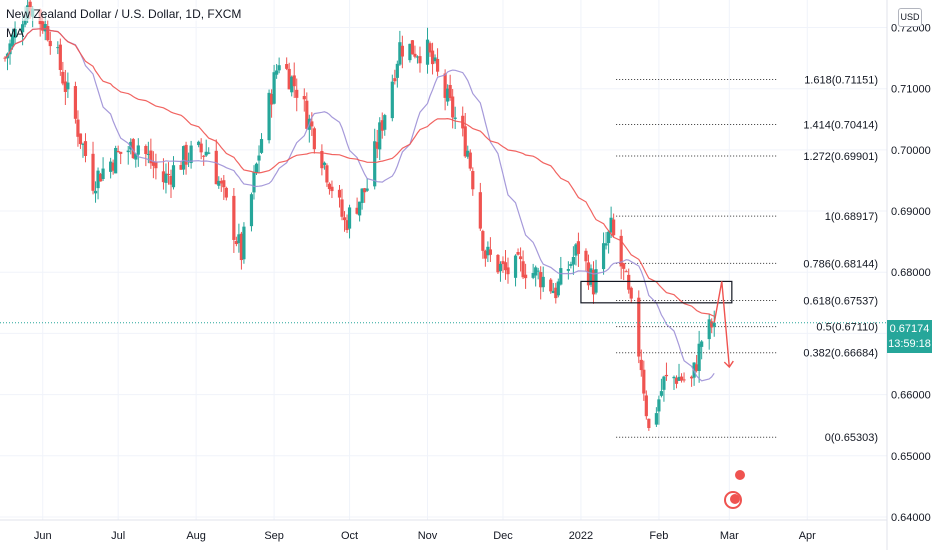 The image size is (932, 550). Describe the element at coordinates (911, 396) in the screenshot. I see `y-tick-label: 0.66000` at that location.